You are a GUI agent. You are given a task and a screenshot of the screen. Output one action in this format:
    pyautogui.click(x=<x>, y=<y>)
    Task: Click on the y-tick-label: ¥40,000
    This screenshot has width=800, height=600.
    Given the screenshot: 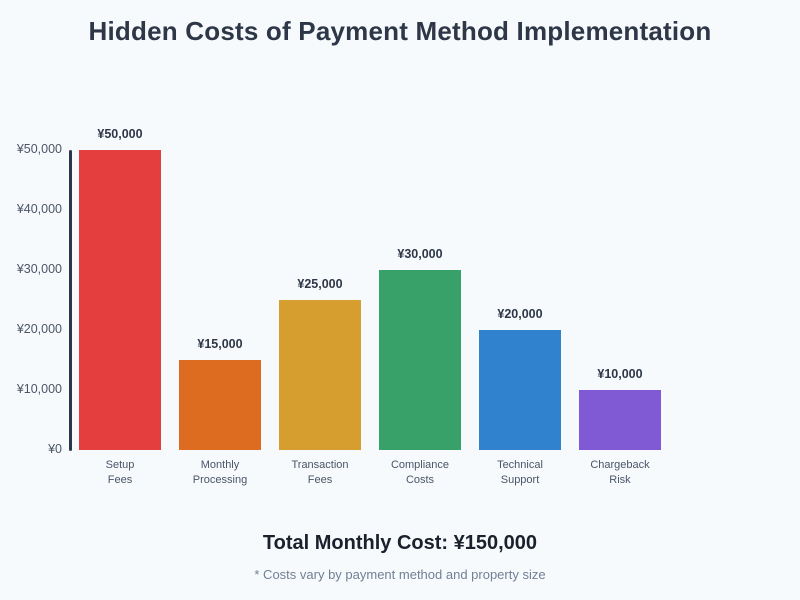 What is the action you would take?
    pyautogui.click(x=39, y=209)
    